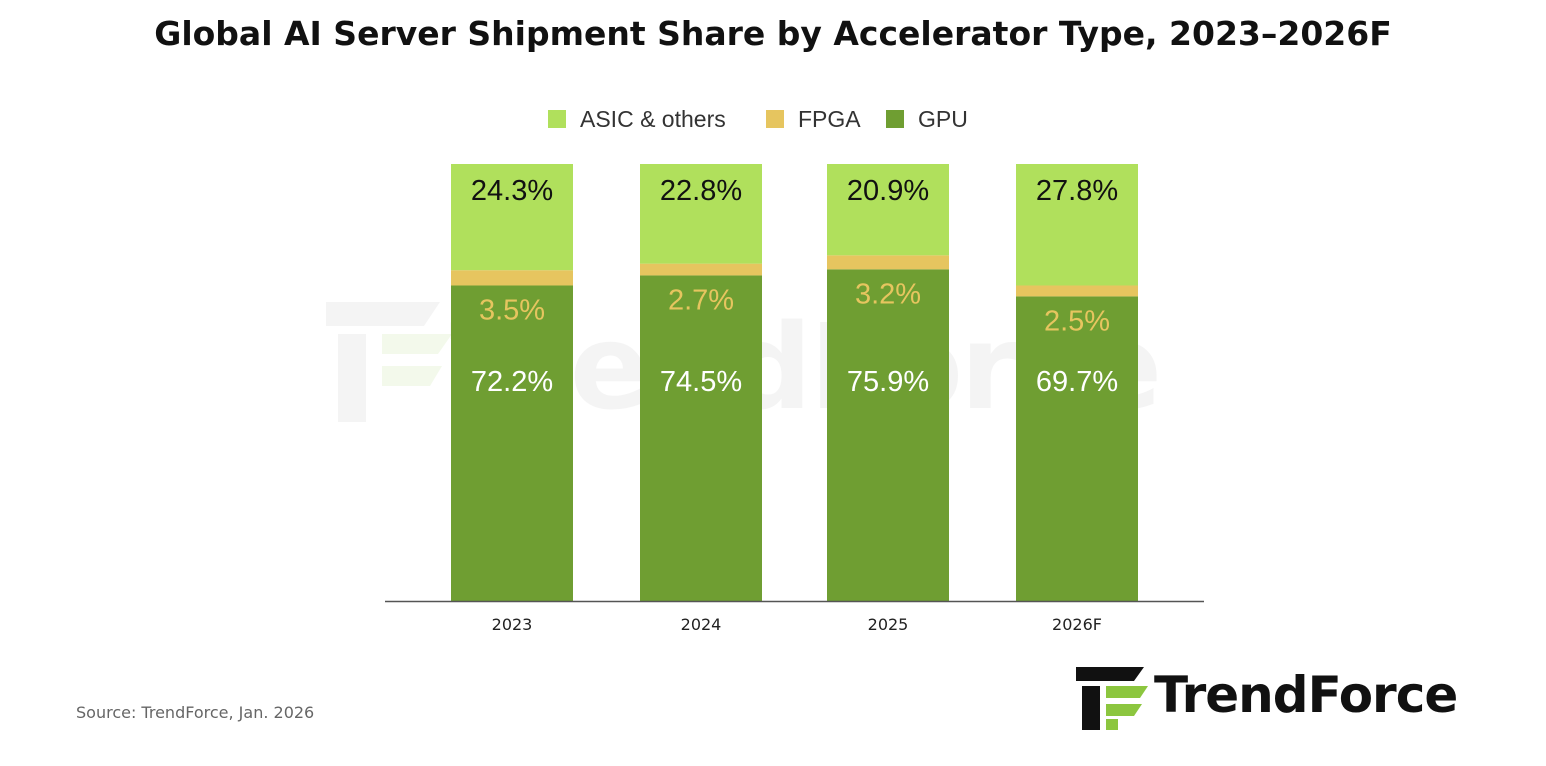  I want to click on bar-gpu-2023, so click(512, 443).